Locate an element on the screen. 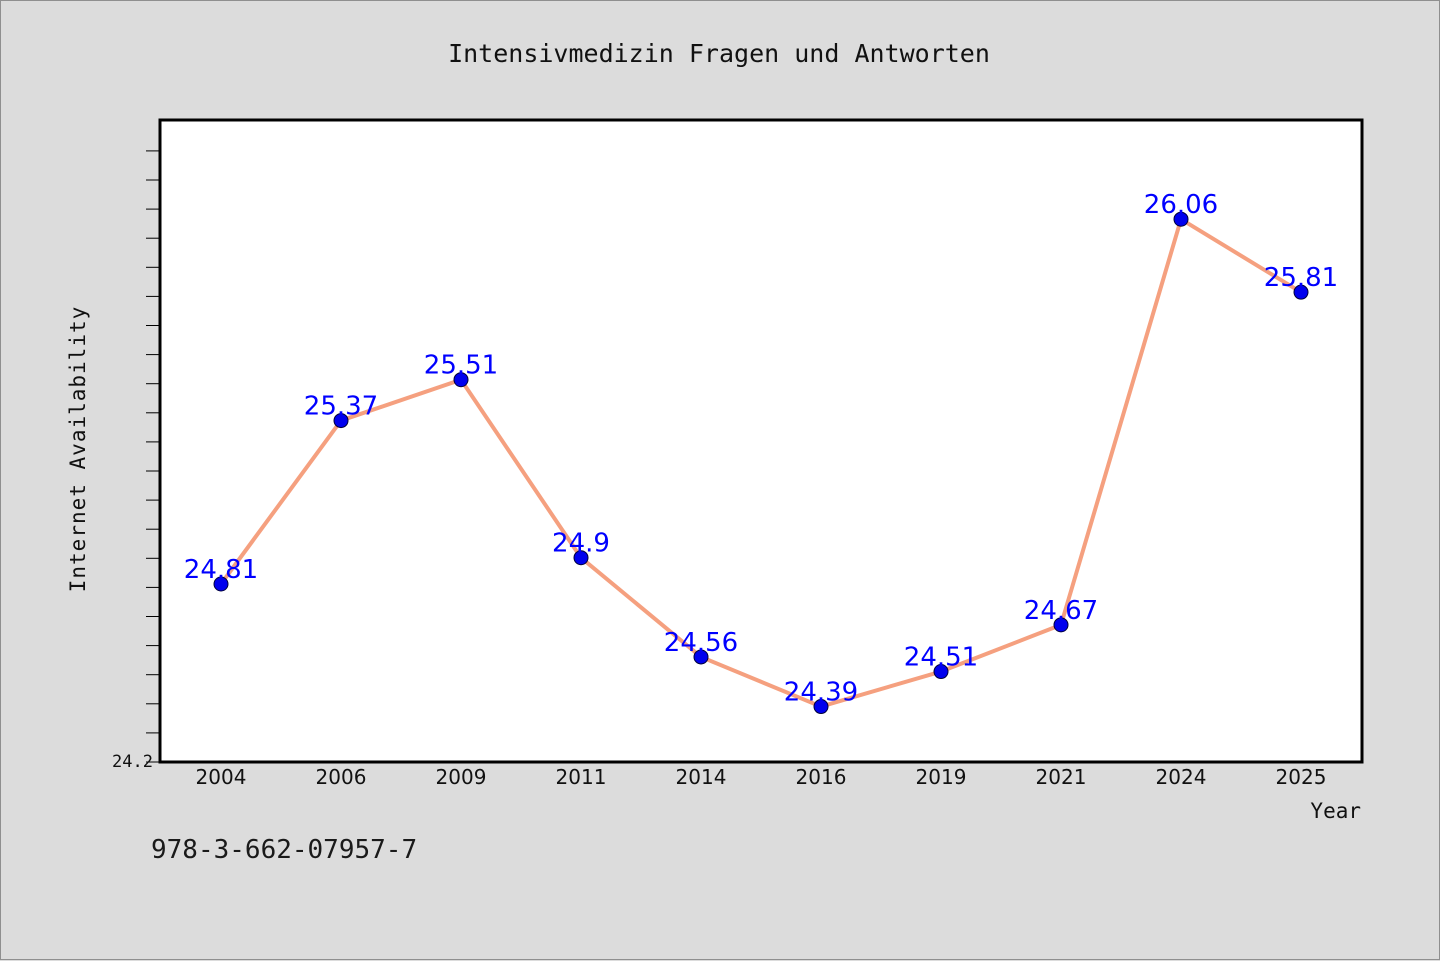 The image size is (1440, 961). chart-title: Intensivmedizin Fragen und Antworten is located at coordinates (719, 53).